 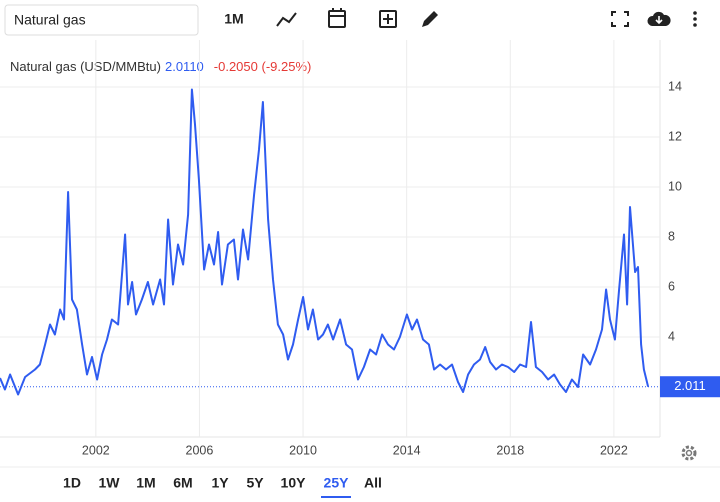 What do you see at coordinates (50, 20) in the screenshot?
I see `search-text: Natural gas` at bounding box center [50, 20].